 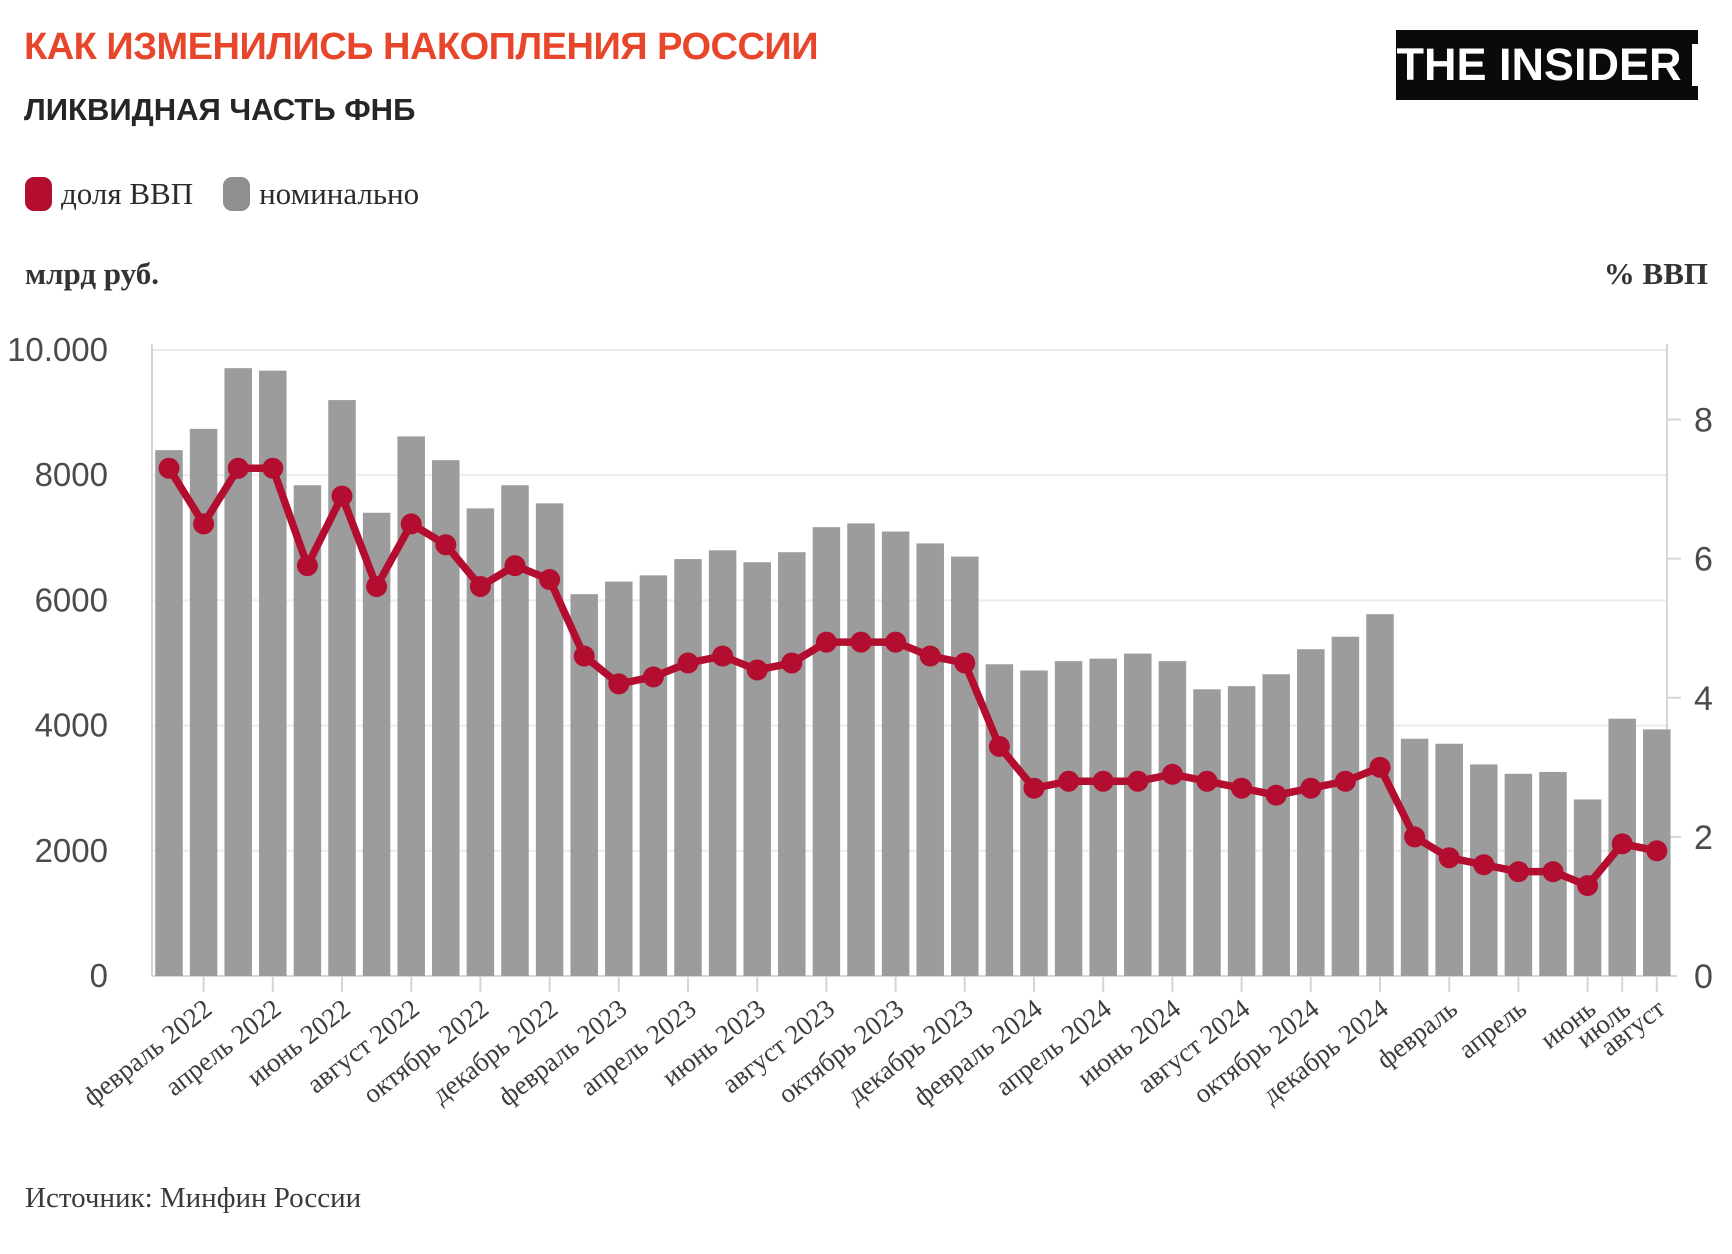 I want to click on y-tick-label: 4000, so click(x=71, y=725).